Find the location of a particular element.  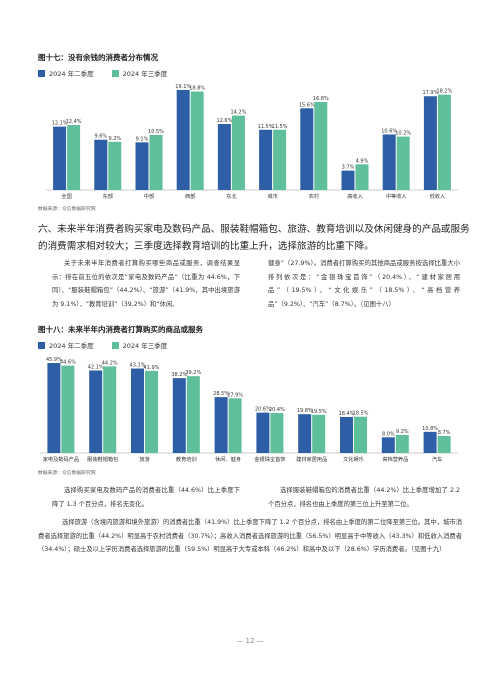

figure-17-data-label: 12.4% is located at coordinates (74, 122).